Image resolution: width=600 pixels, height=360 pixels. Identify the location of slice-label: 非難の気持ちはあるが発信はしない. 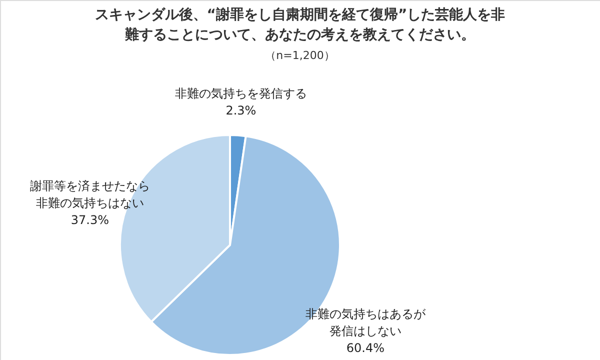
(365, 322).